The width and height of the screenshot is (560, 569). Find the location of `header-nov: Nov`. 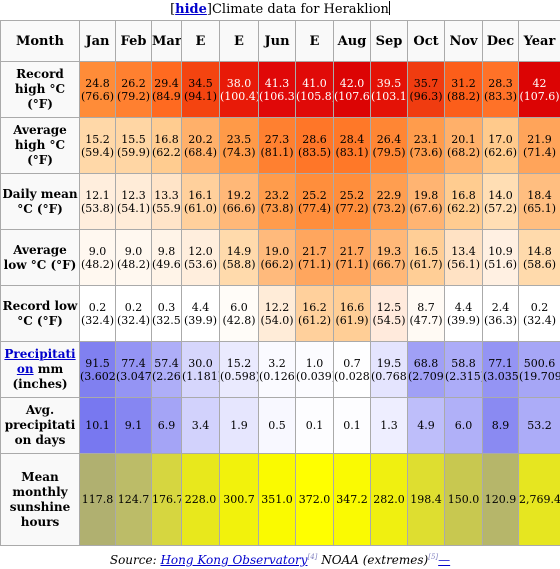

header-nov: Nov is located at coordinates (464, 41).